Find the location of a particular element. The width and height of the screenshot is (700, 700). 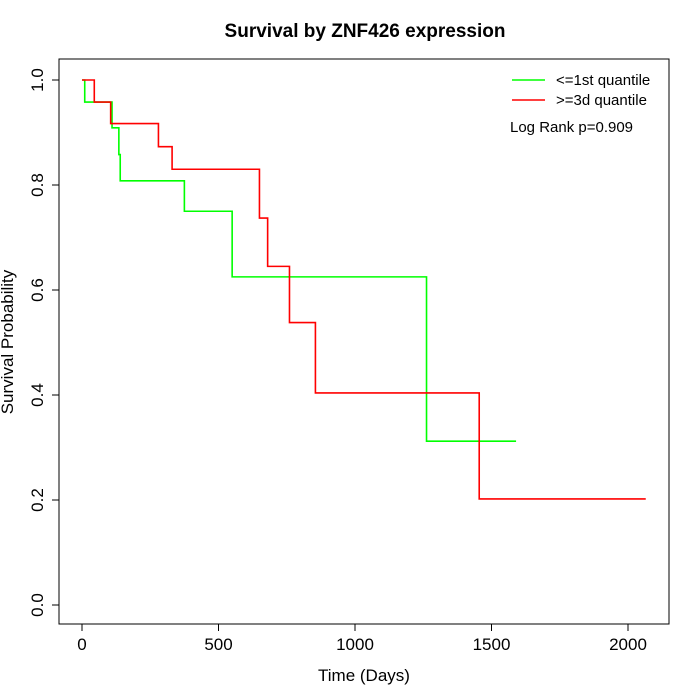

y-tick-label: 0.8 is located at coordinates (37, 185).